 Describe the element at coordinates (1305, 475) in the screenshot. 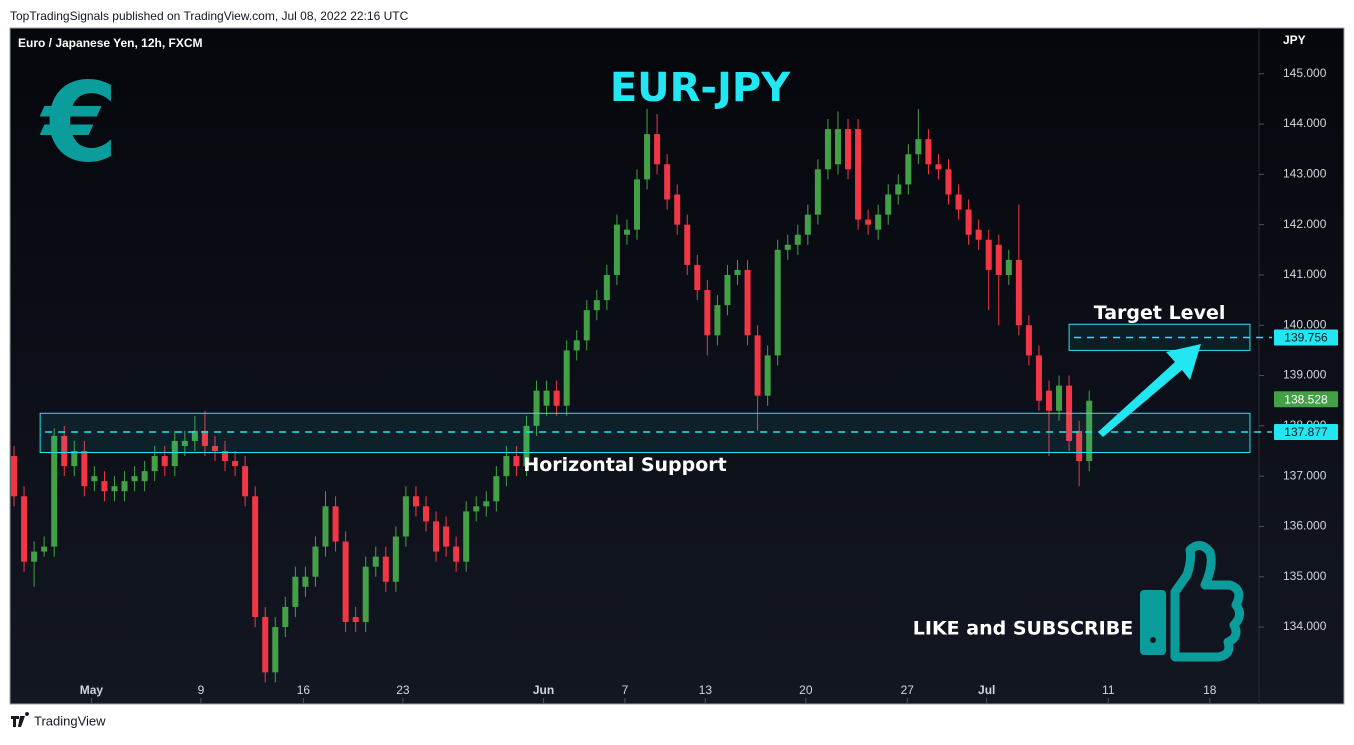

I see `y-tick-label: 137.000` at that location.